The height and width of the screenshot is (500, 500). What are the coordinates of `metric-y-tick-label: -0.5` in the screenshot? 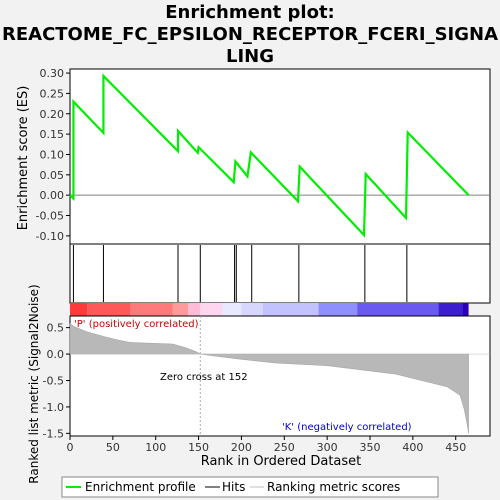 It's located at (53, 380).